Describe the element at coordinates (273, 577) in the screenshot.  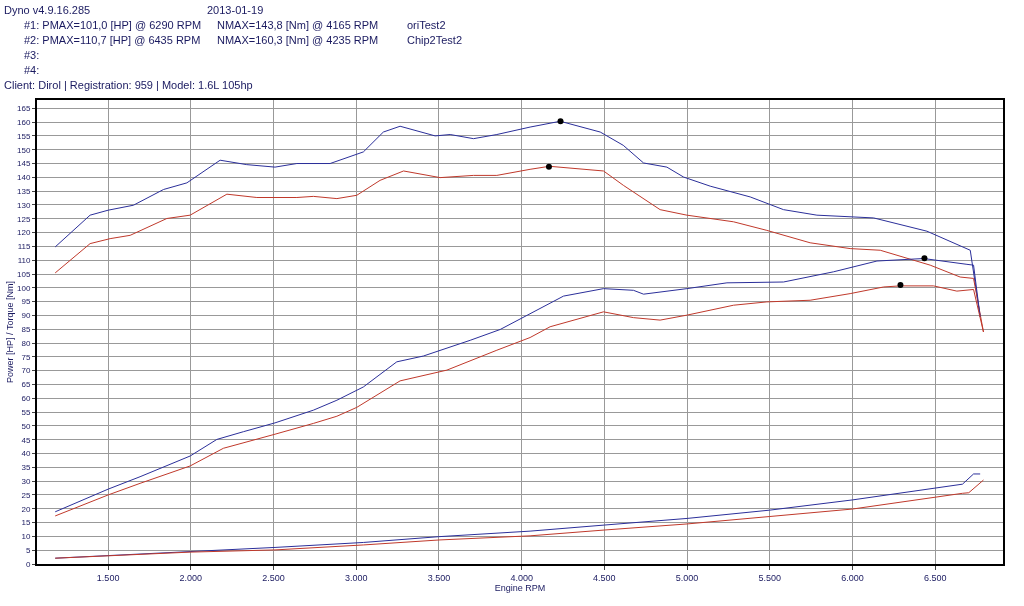
I see `x-tick-label: 2.500` at that location.